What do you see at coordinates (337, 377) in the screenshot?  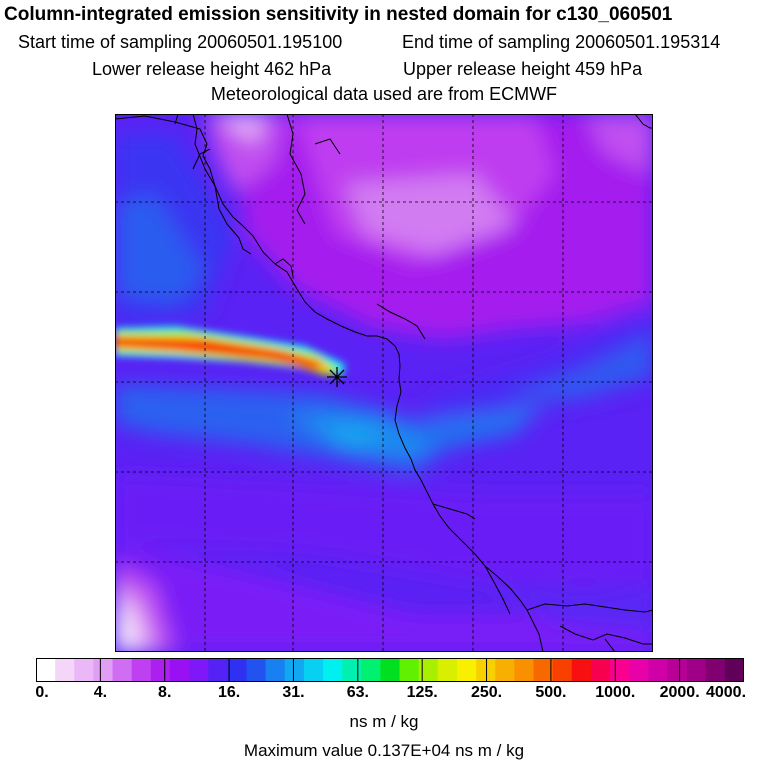 I see `release-point-marker` at bounding box center [337, 377].